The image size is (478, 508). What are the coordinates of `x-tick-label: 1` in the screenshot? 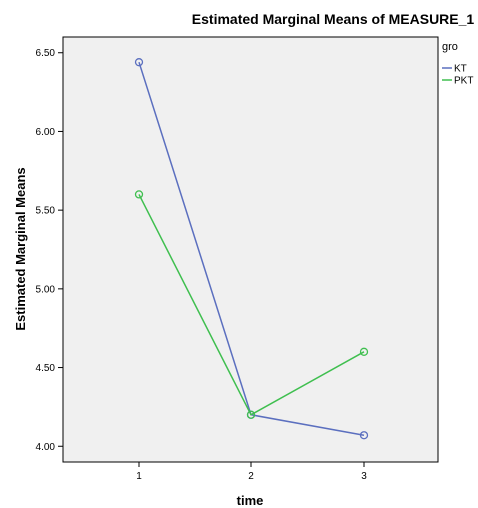 It's located at (139, 476).